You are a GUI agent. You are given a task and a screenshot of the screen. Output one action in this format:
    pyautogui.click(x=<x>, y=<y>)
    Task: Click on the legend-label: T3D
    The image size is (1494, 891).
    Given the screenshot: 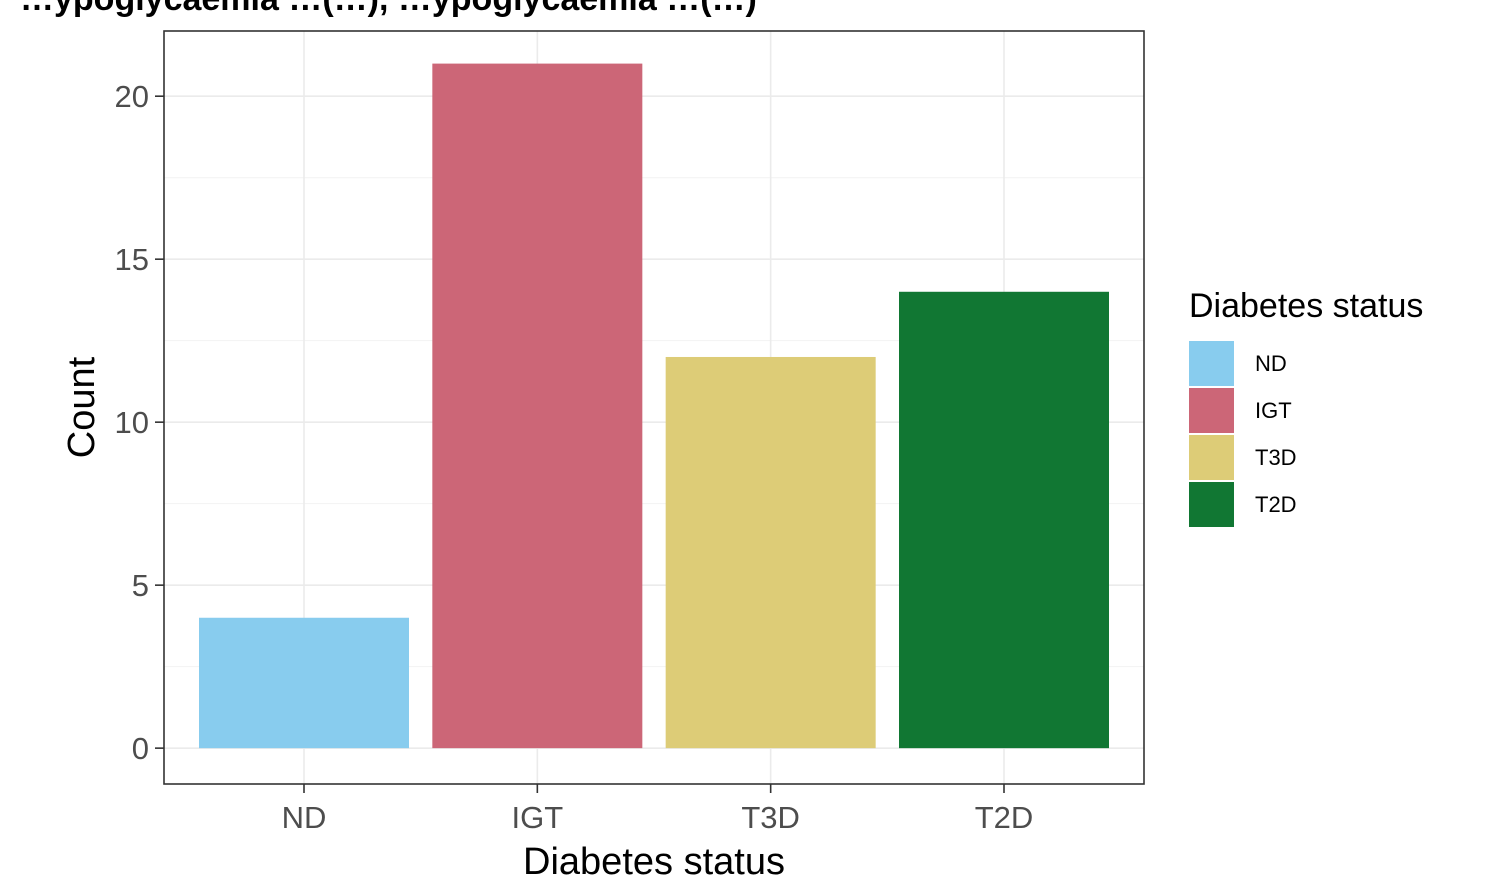 What is the action you would take?
    pyautogui.click(x=1276, y=457)
    